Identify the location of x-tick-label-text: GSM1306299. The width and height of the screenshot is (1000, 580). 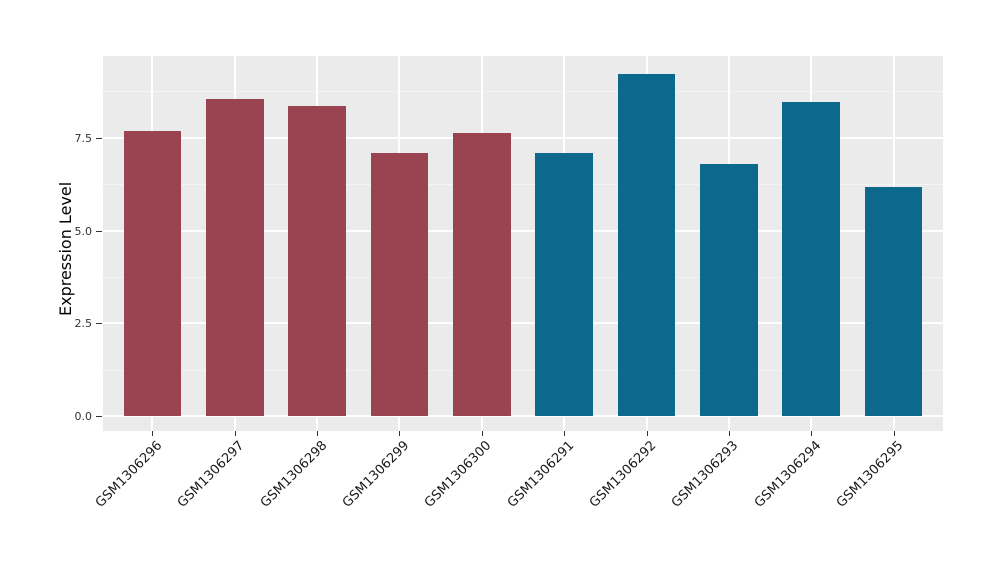
(376, 474).